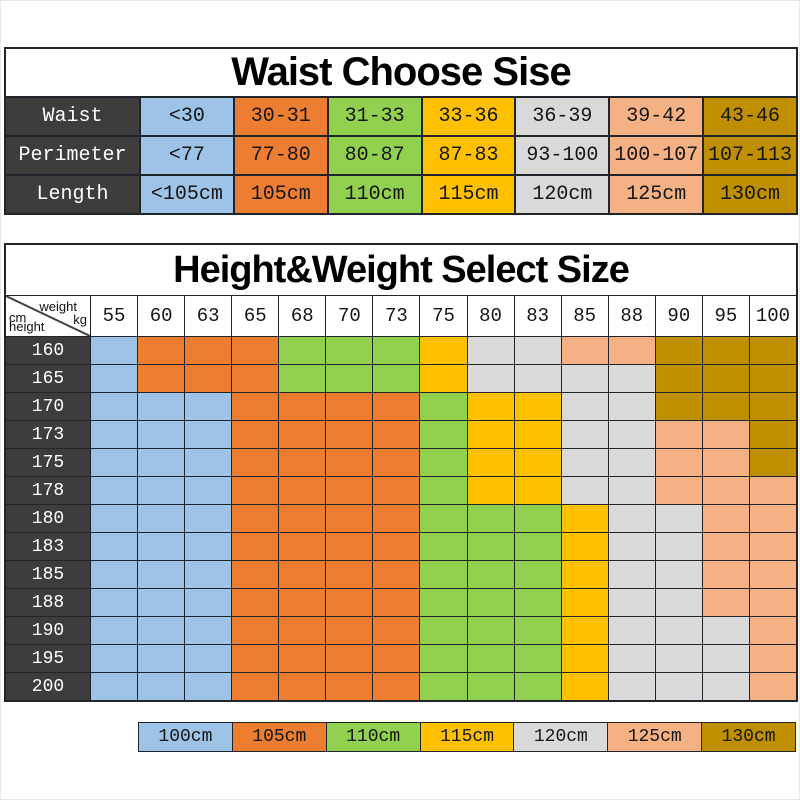  What do you see at coordinates (279, 737) in the screenshot?
I see `legend-item: 105cm` at bounding box center [279, 737].